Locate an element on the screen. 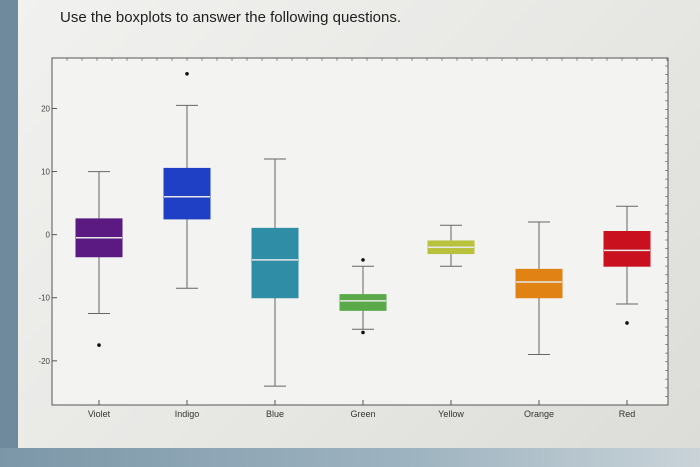  x-tick-label-violet: Violet is located at coordinates (99, 414).